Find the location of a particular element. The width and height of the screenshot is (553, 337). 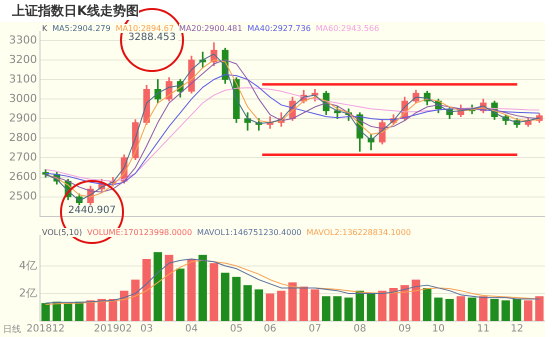

x-tick-label: 07 is located at coordinates (315, 329).